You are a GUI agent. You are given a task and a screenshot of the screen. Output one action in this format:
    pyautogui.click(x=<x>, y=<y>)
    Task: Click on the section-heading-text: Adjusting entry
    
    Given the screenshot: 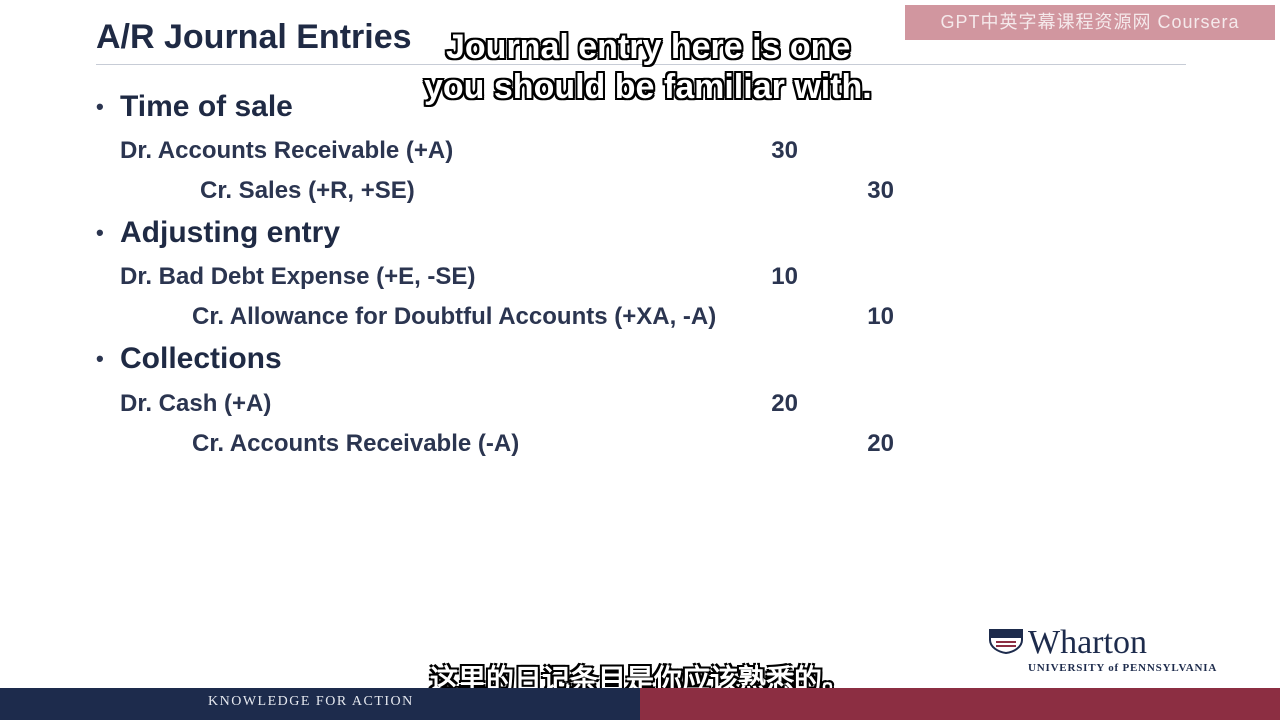 What is the action you would take?
    pyautogui.click(x=230, y=232)
    